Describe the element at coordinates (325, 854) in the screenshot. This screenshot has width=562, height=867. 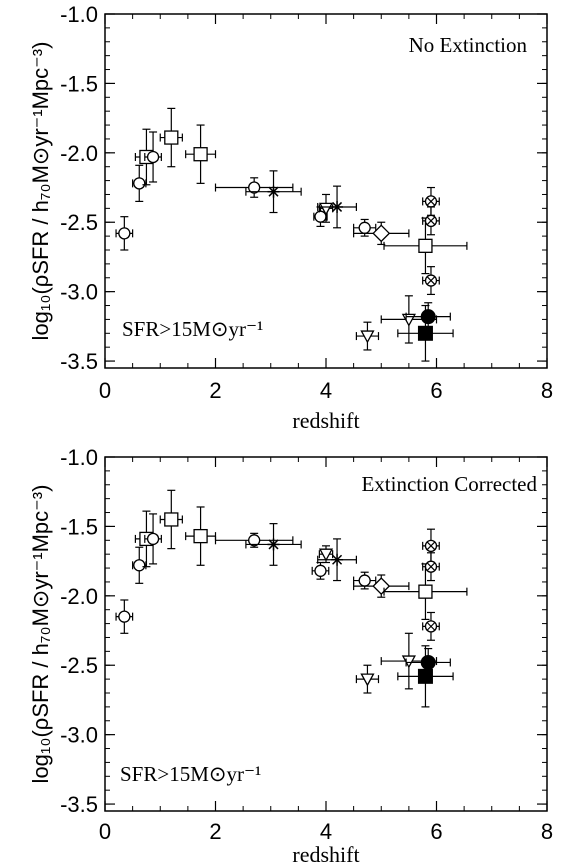
I see `x-axis-label: redshift` at that location.